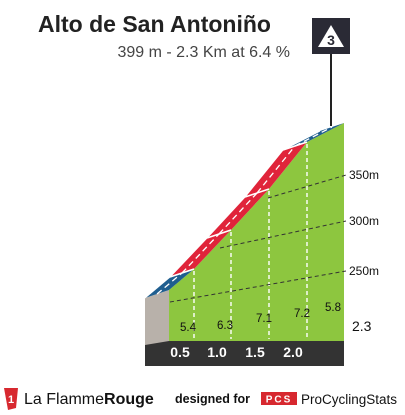 This screenshot has width=405, height=415. What do you see at coordinates (255, 352) in the screenshot?
I see `km-tick-label: 1.5` at bounding box center [255, 352].